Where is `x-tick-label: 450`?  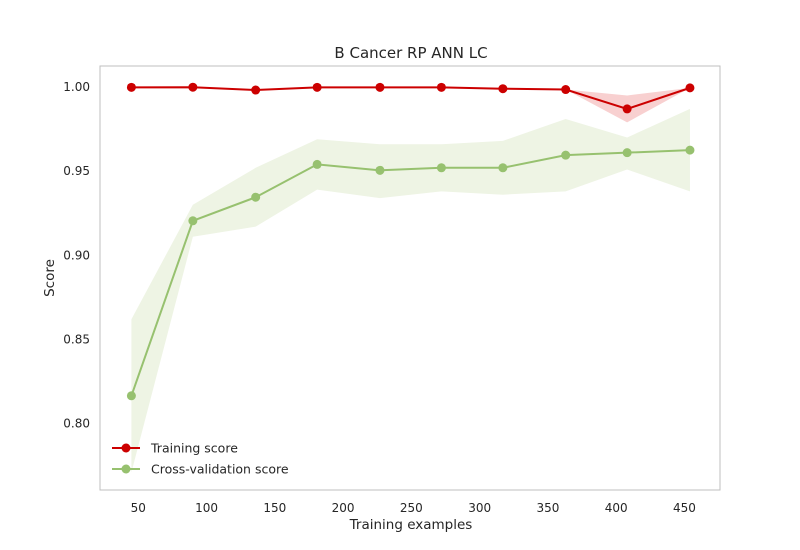 x-tick-label: 450 is located at coordinates (684, 508).